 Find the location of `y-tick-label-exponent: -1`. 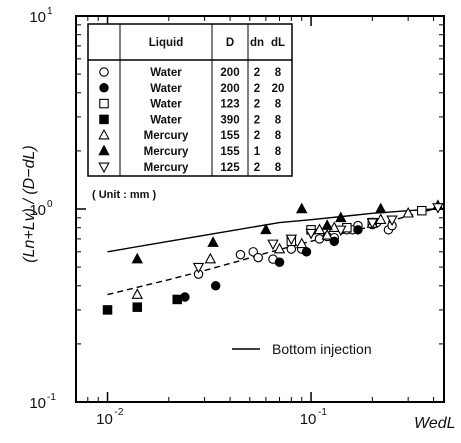

y-tick-label-exponent: -1 is located at coordinates (51, 397).